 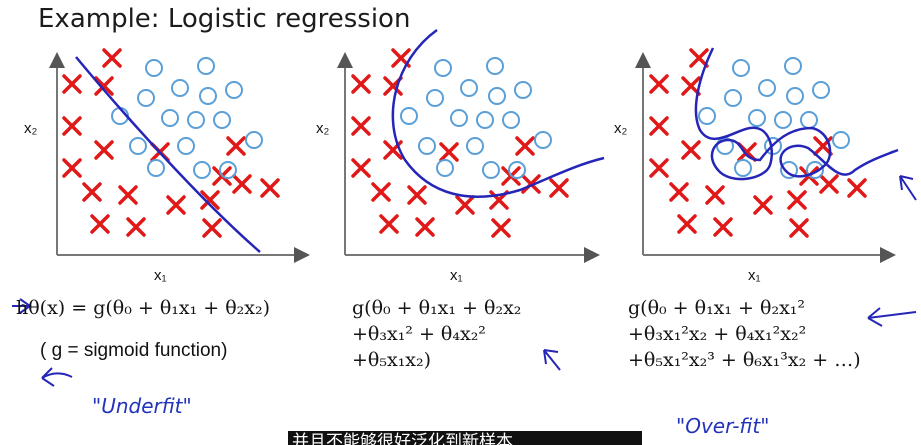 I want to click on panel-1-x-label: x₁, so click(x=160, y=275).